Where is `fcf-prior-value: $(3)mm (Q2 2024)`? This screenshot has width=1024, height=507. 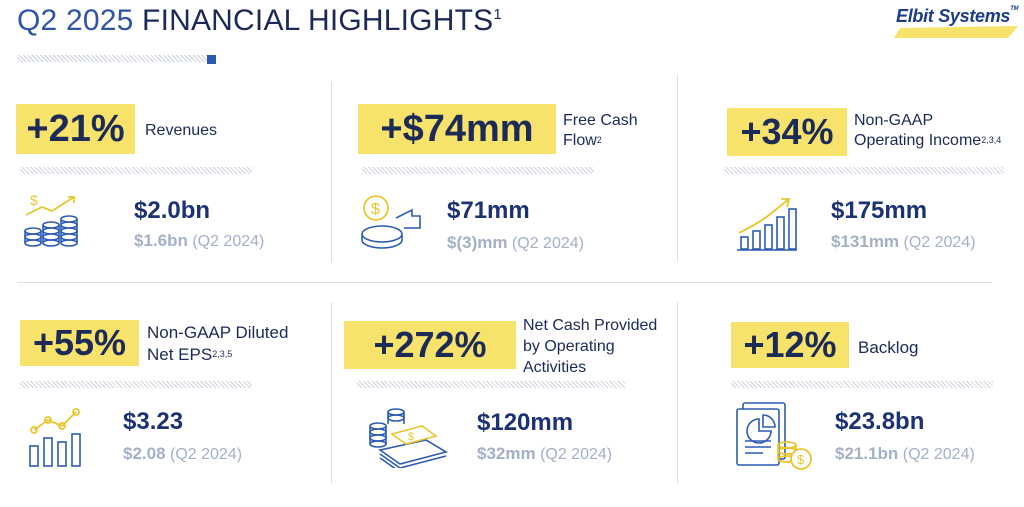
fcf-prior-value: $(3)mm (Q2 2024) is located at coordinates (515, 242).